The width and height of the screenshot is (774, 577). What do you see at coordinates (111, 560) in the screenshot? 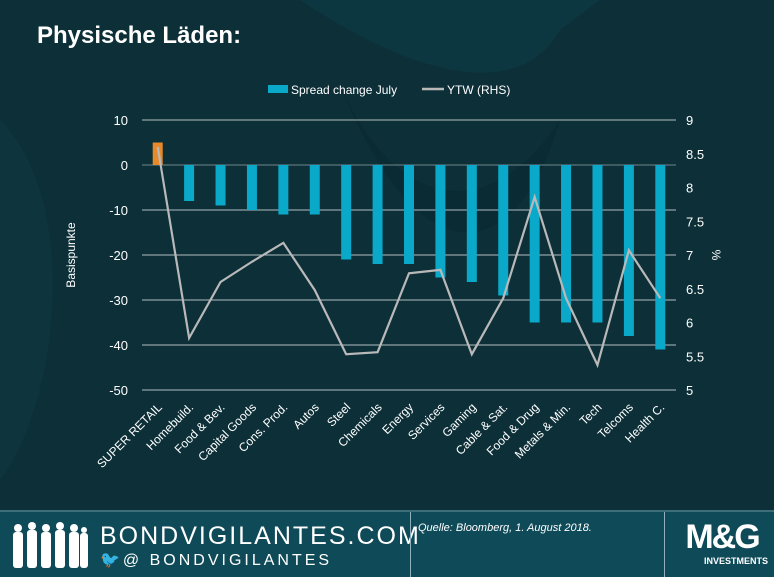
I see `twitter-icon: 🐦` at bounding box center [111, 560].